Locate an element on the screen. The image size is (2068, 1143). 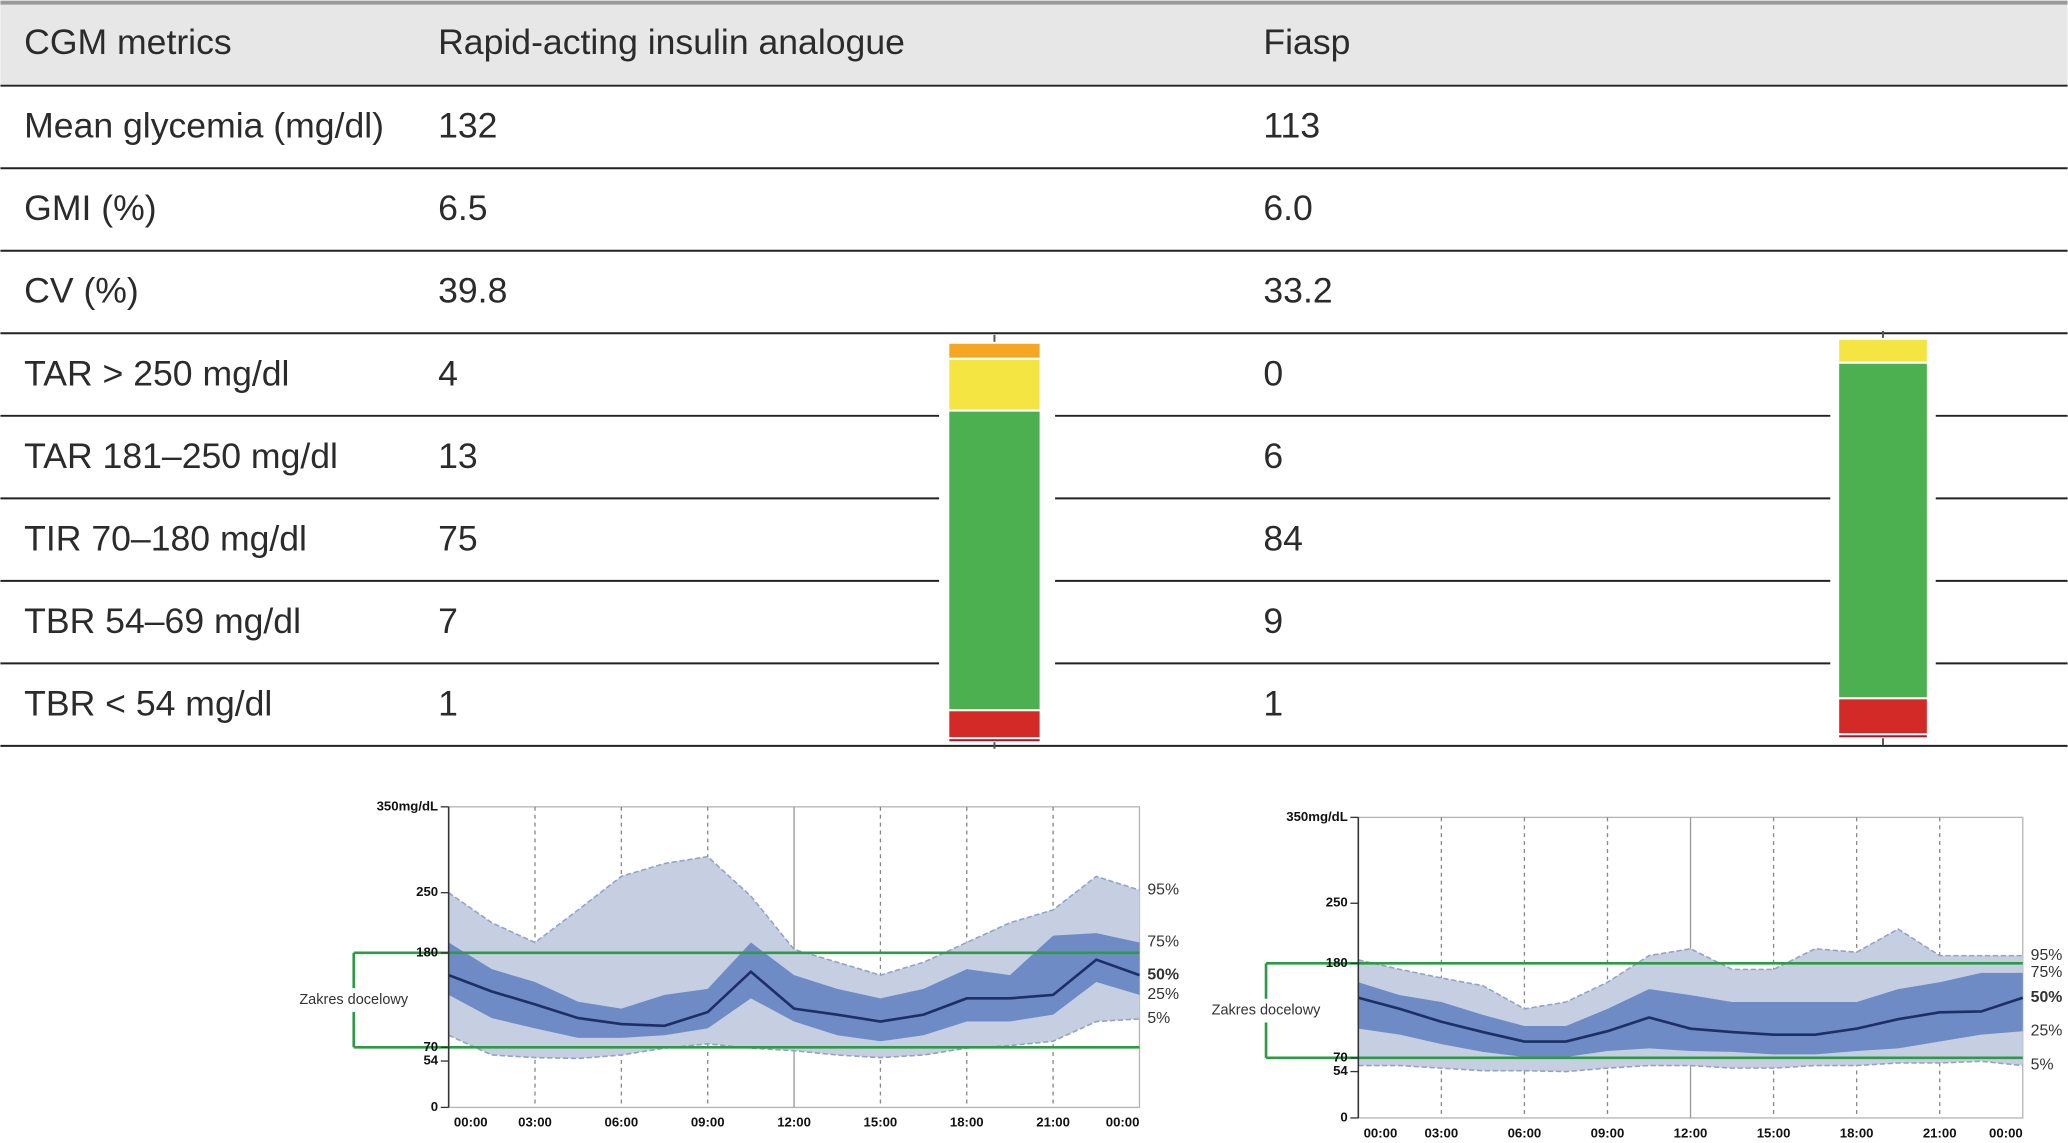
table-cell: CV (%) is located at coordinates (81, 291).